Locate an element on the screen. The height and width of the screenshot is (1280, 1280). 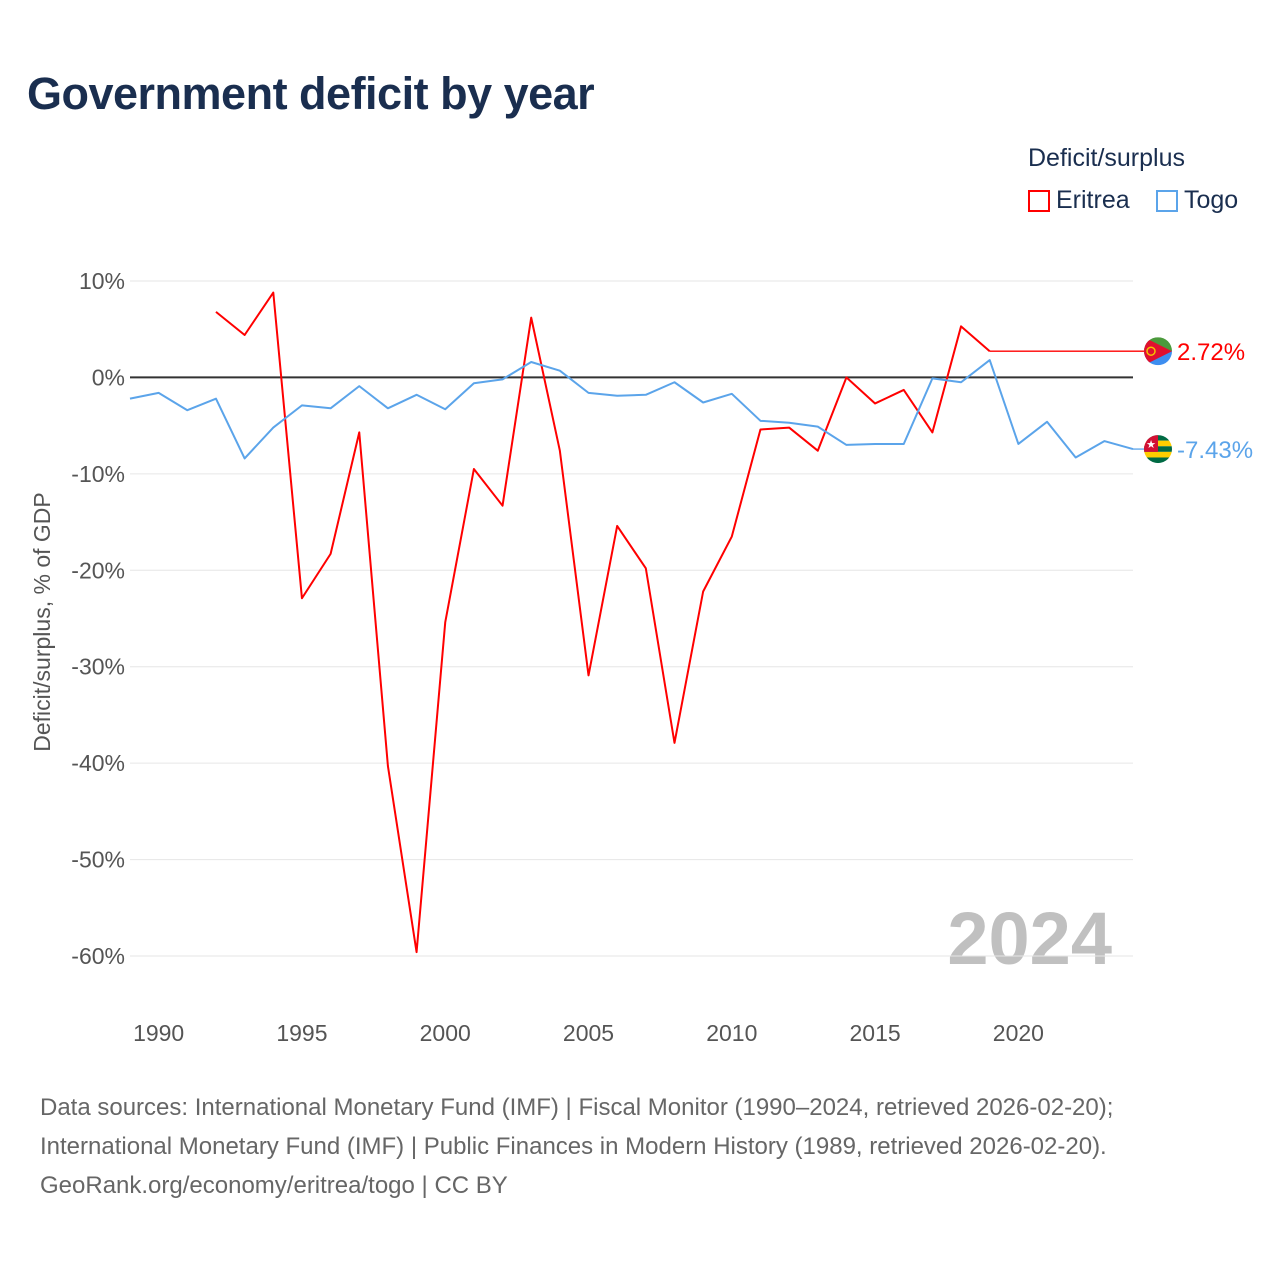
legend-label: Eritrea is located at coordinates (1093, 200).